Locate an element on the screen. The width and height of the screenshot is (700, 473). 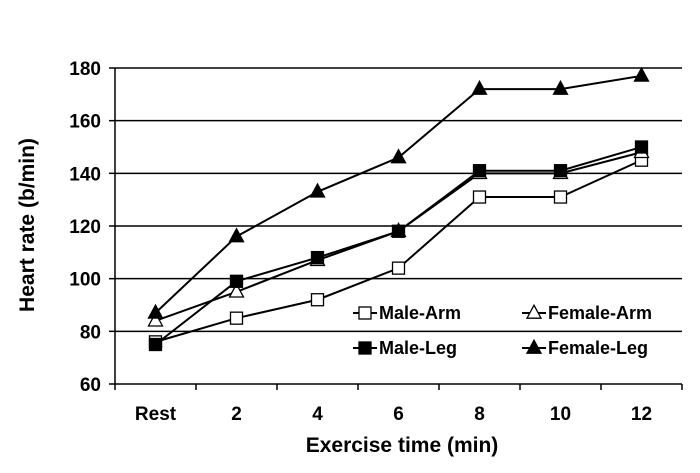
y-axis-ticks: 60 80 100 120 140 160 180 is located at coordinates (92, 227).